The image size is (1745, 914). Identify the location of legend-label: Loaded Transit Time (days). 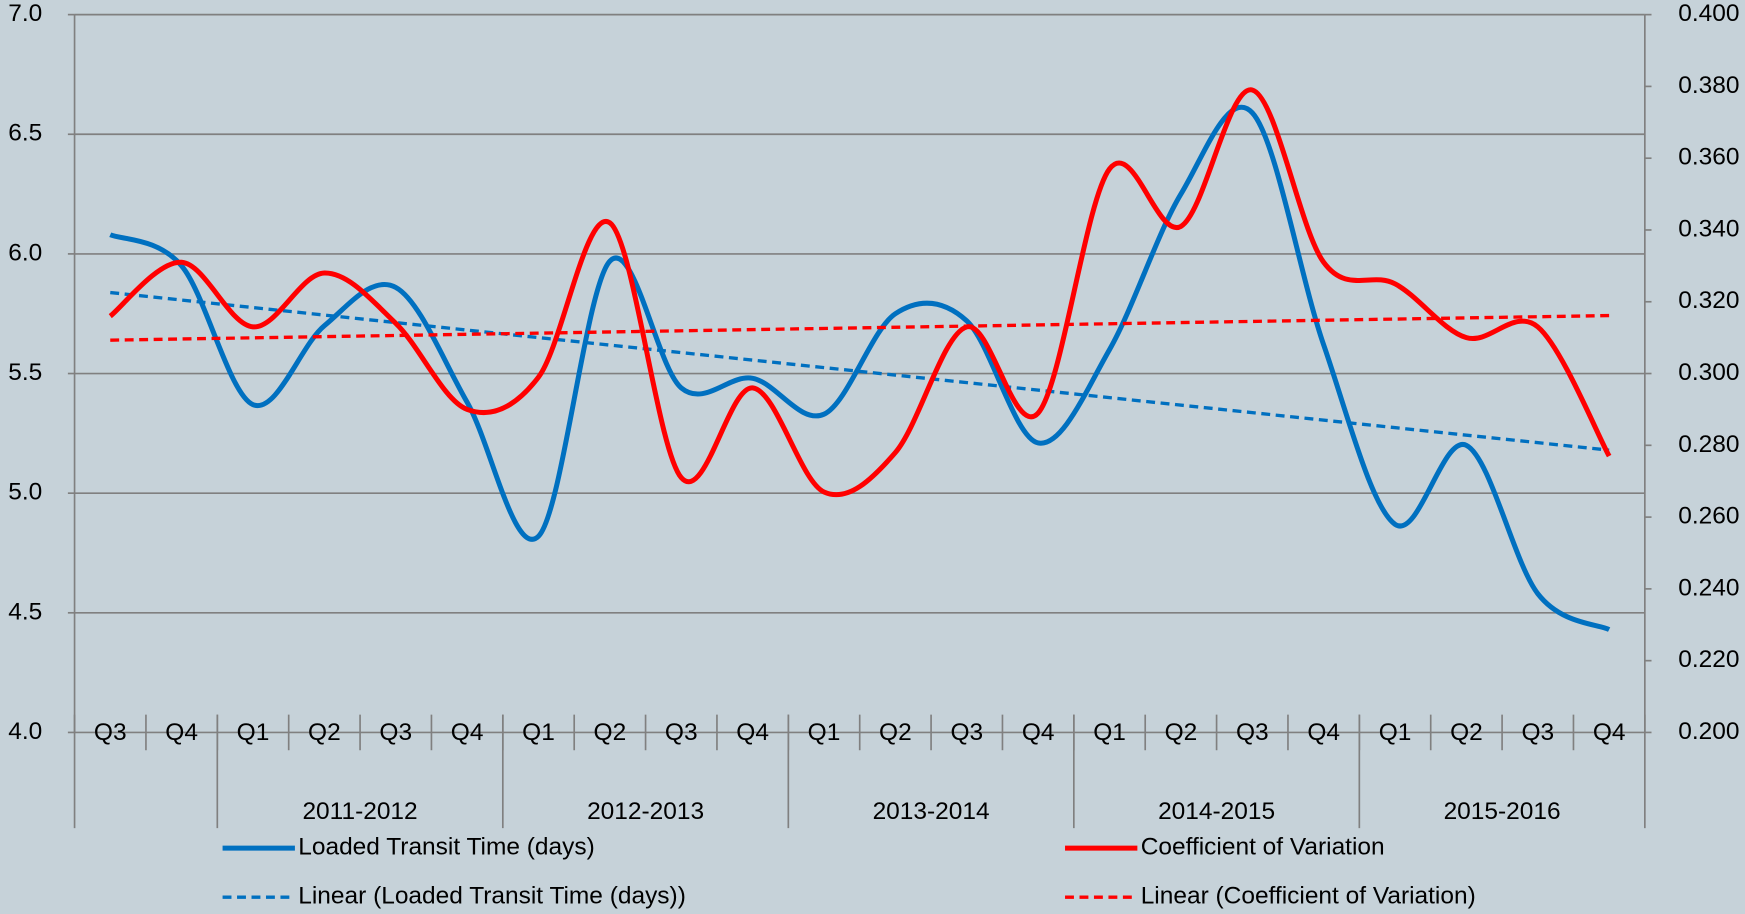
(446, 847).